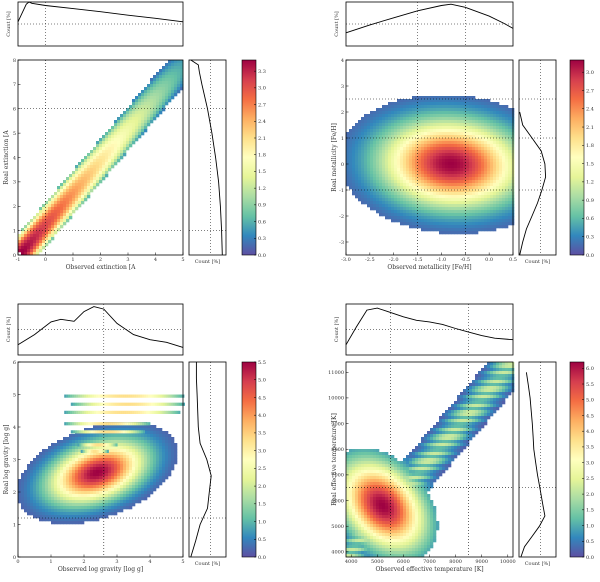  Describe the element at coordinates (394, 260) in the screenshot. I see `x-tick-label: -2.0` at that location.